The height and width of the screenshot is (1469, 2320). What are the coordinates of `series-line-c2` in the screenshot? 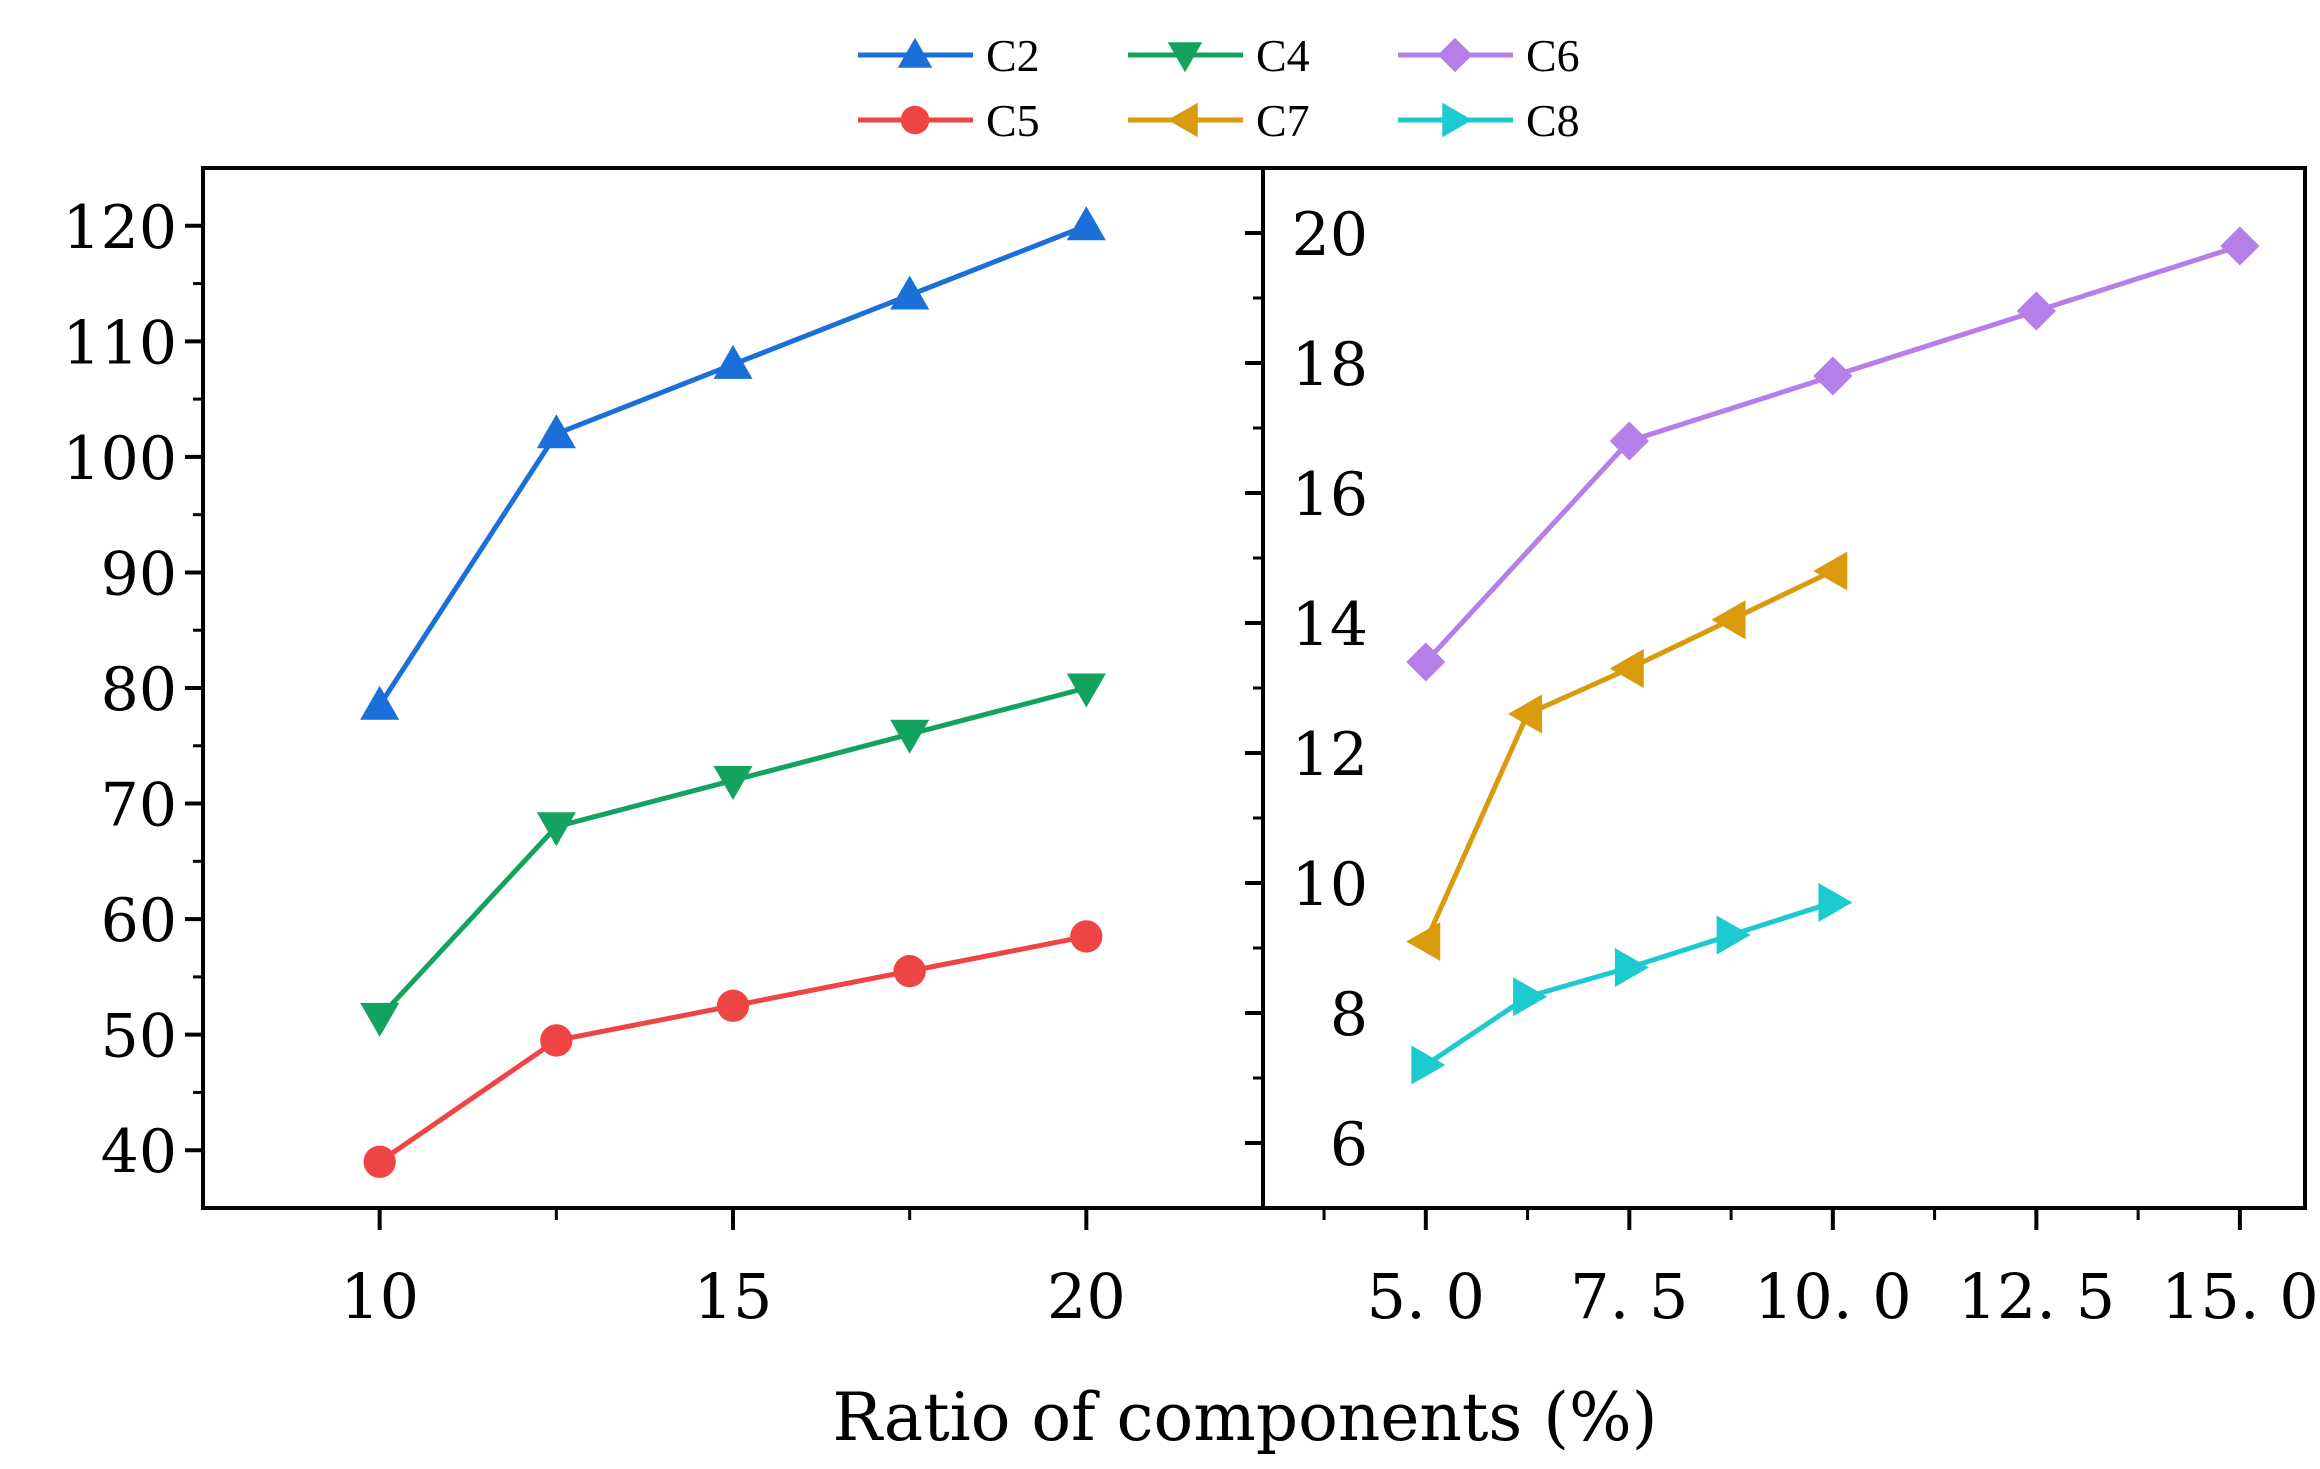 It's located at (732, 465).